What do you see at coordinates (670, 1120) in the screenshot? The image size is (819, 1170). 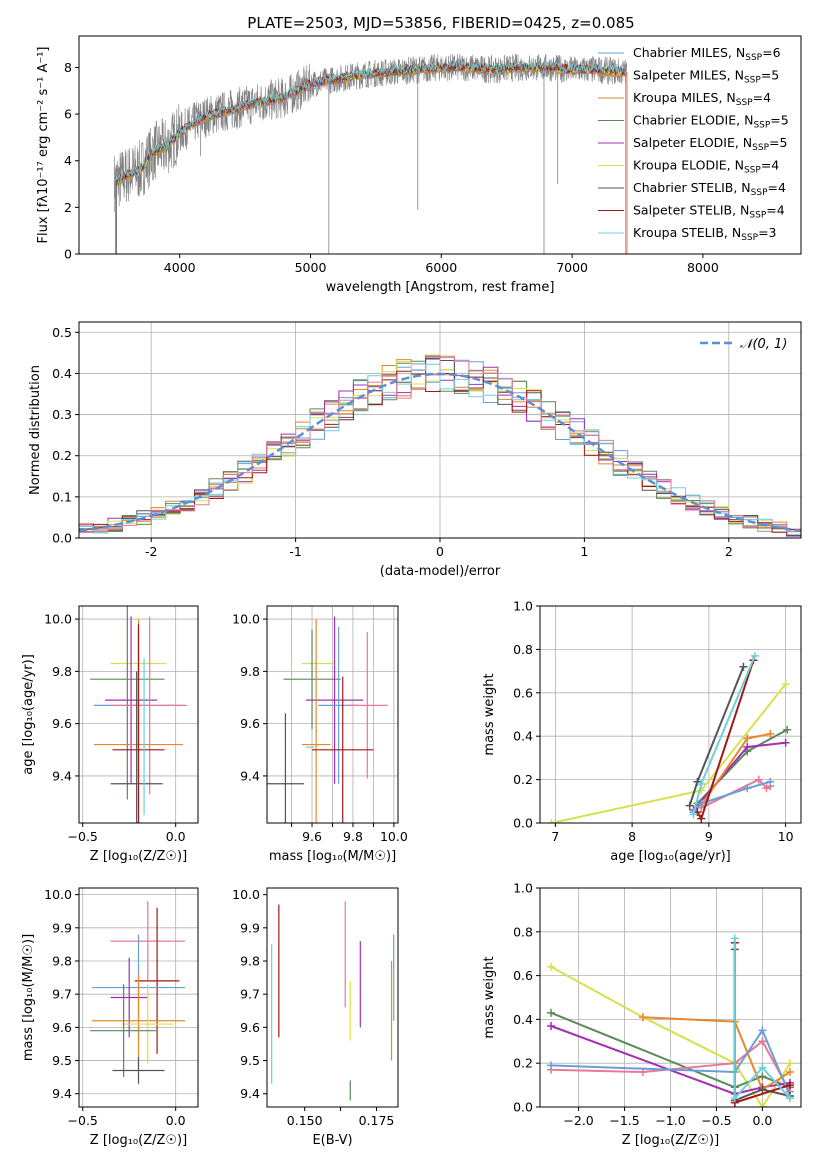 I see `x-tick-label: −1.0` at bounding box center [670, 1120].